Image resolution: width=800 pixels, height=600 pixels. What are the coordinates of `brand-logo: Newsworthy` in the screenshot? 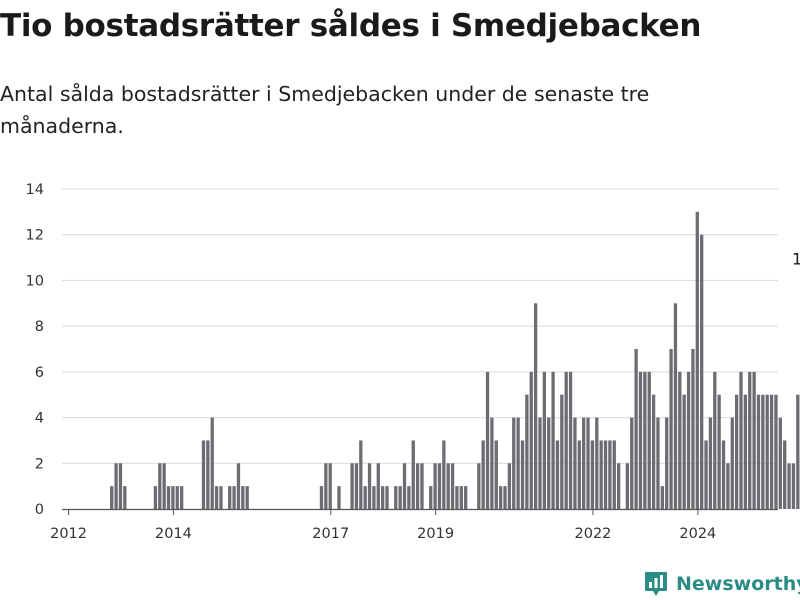 It's located at (722, 584).